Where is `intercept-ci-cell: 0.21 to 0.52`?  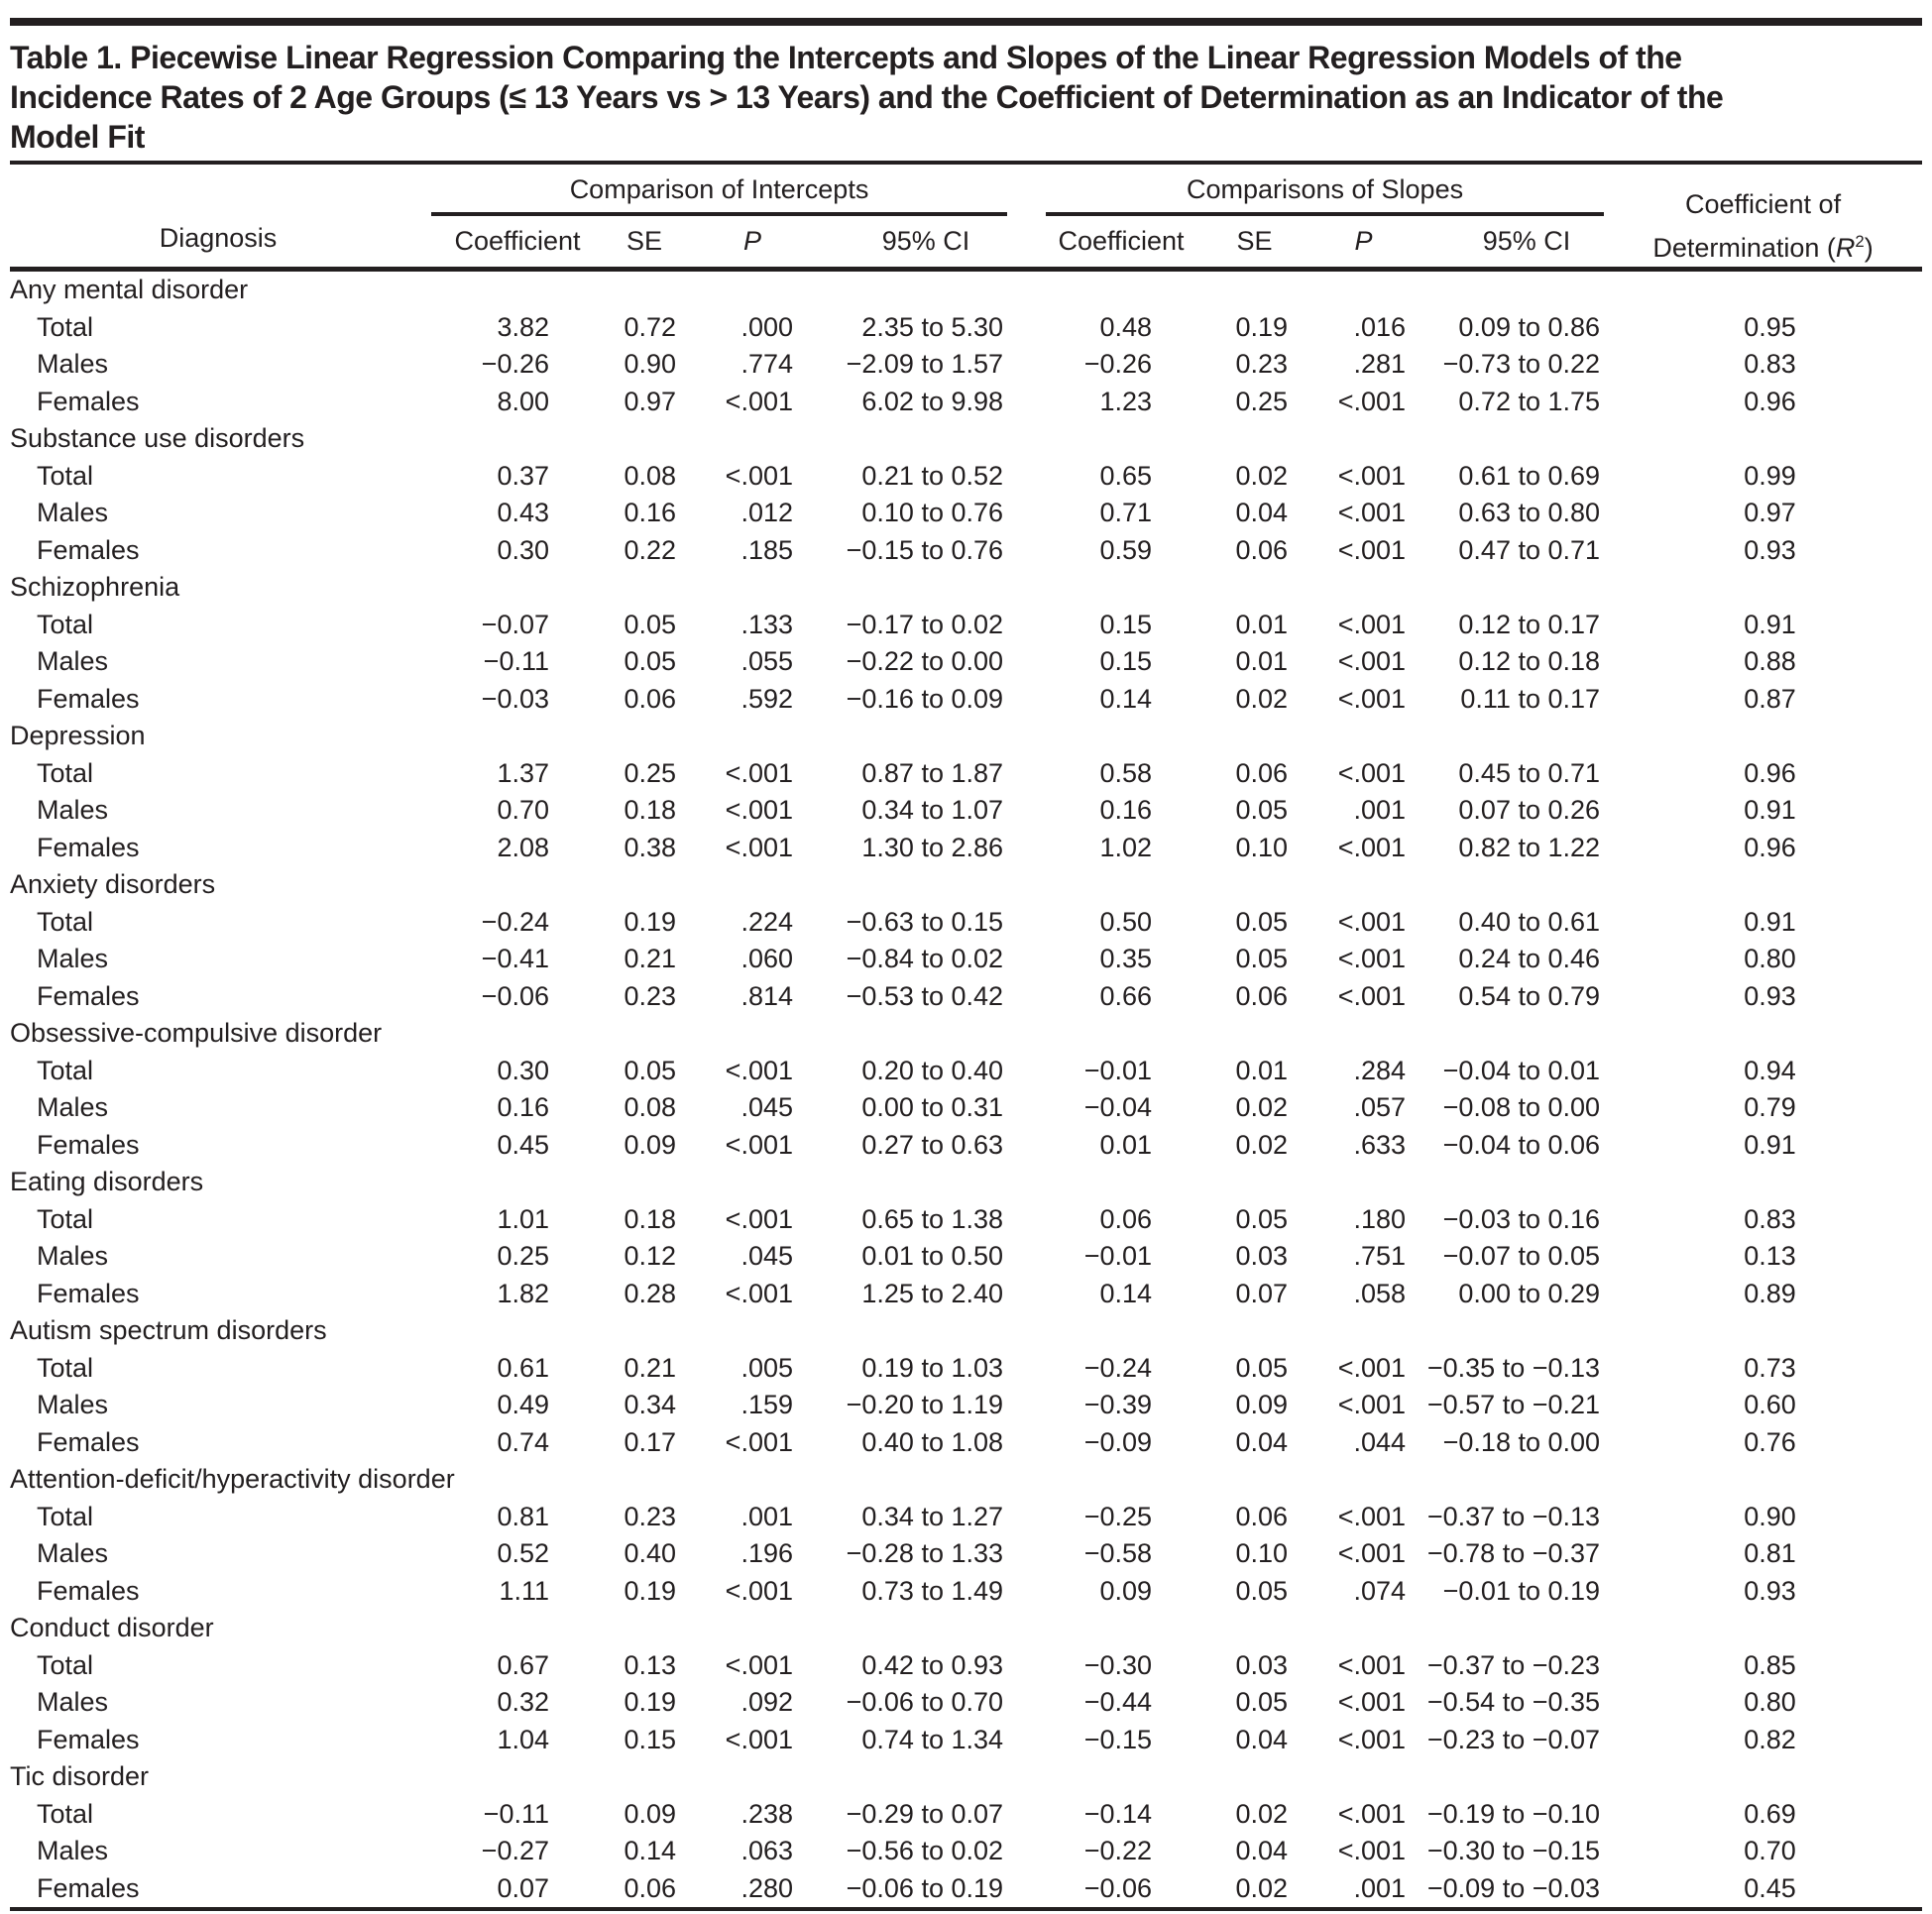 intercept-ci-cell: 0.21 to 0.52 is located at coordinates (933, 475).